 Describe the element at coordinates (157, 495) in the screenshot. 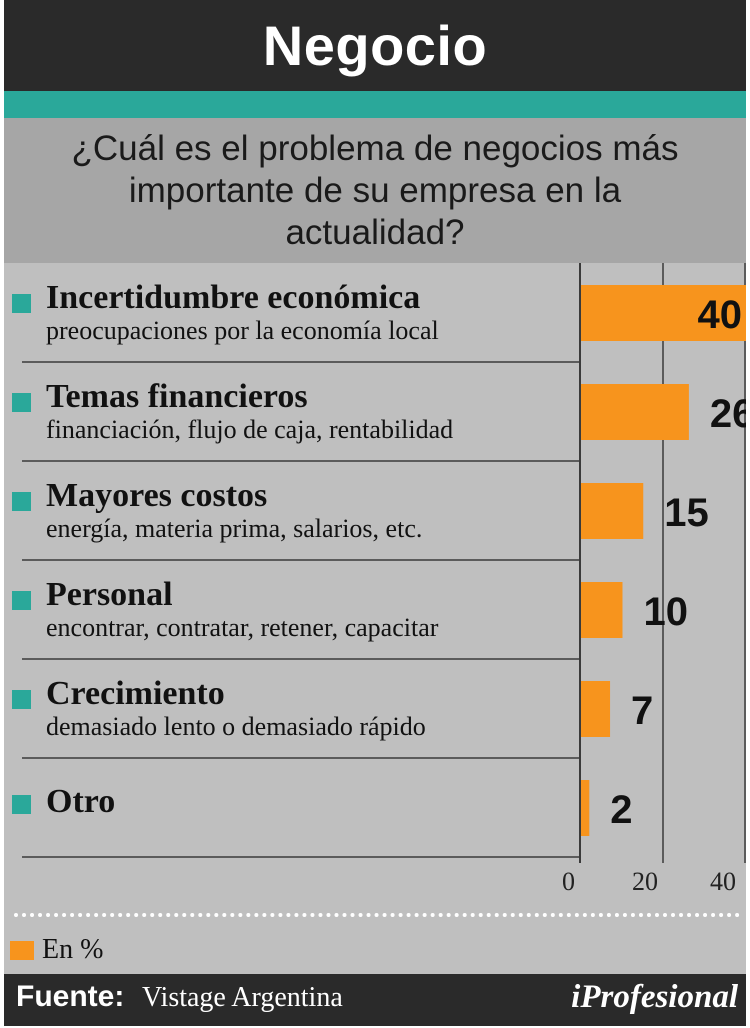

I see `category-label: Mayores costos` at that location.